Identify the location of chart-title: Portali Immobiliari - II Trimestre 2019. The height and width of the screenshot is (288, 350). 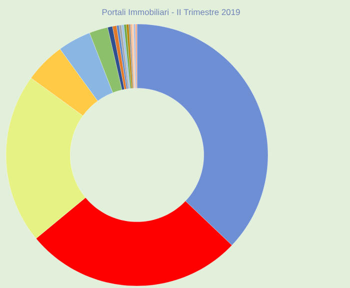
(171, 12).